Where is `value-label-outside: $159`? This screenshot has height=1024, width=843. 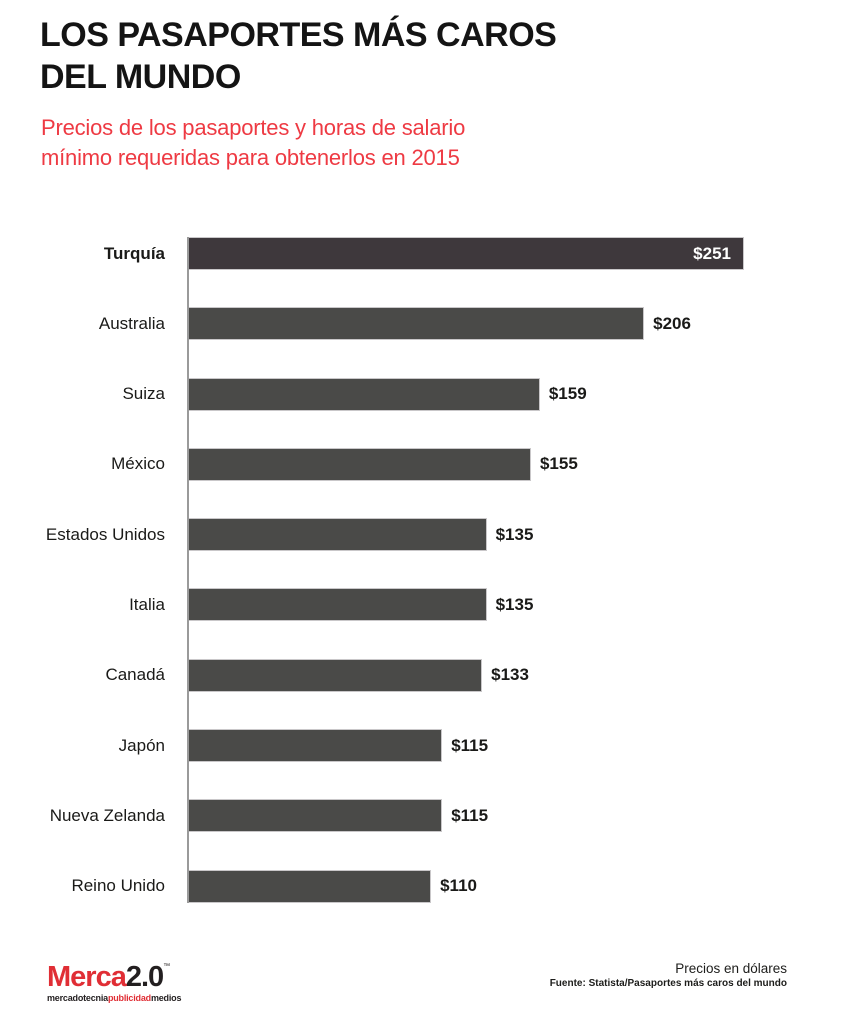
value-label-outside: $159 is located at coordinates (567, 394).